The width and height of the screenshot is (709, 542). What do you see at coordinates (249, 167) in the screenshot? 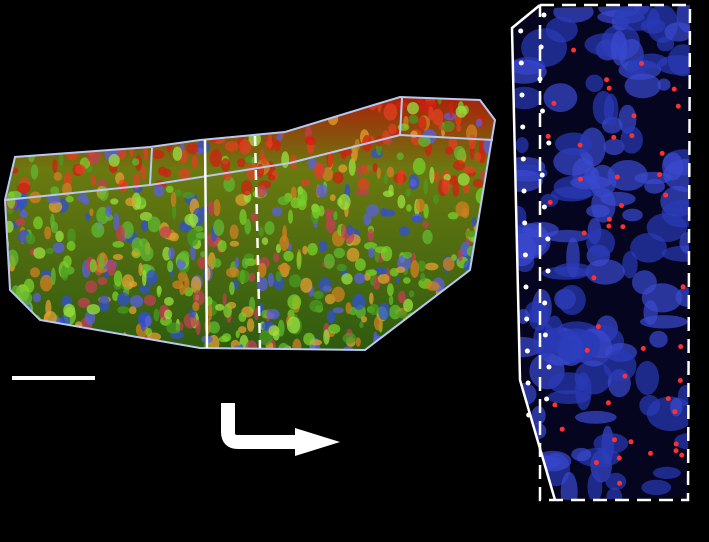
I see `tissue-top-edge` at bounding box center [249, 167].